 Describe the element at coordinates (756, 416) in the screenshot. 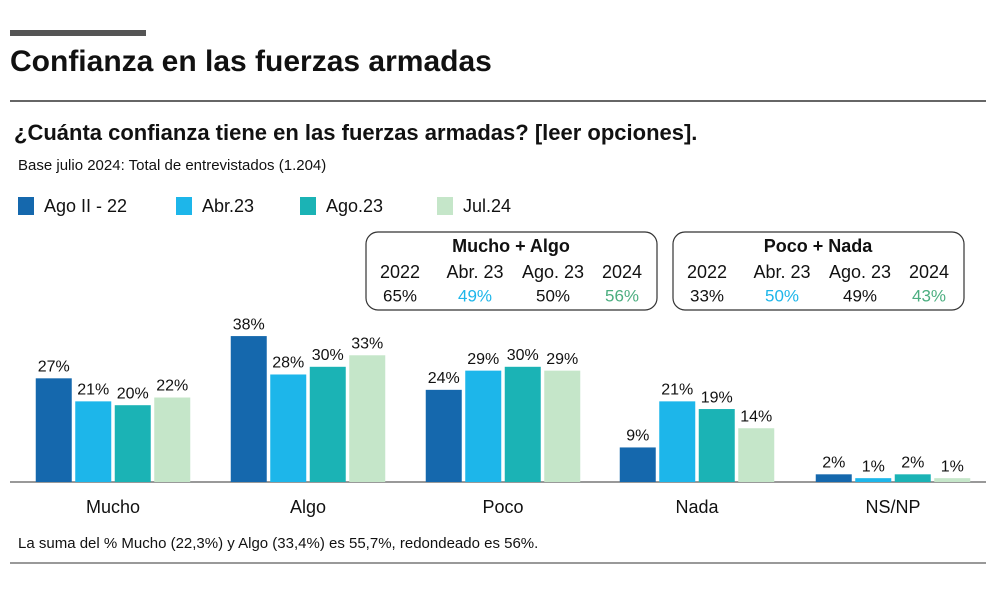

I see `value-label: 14%` at that location.